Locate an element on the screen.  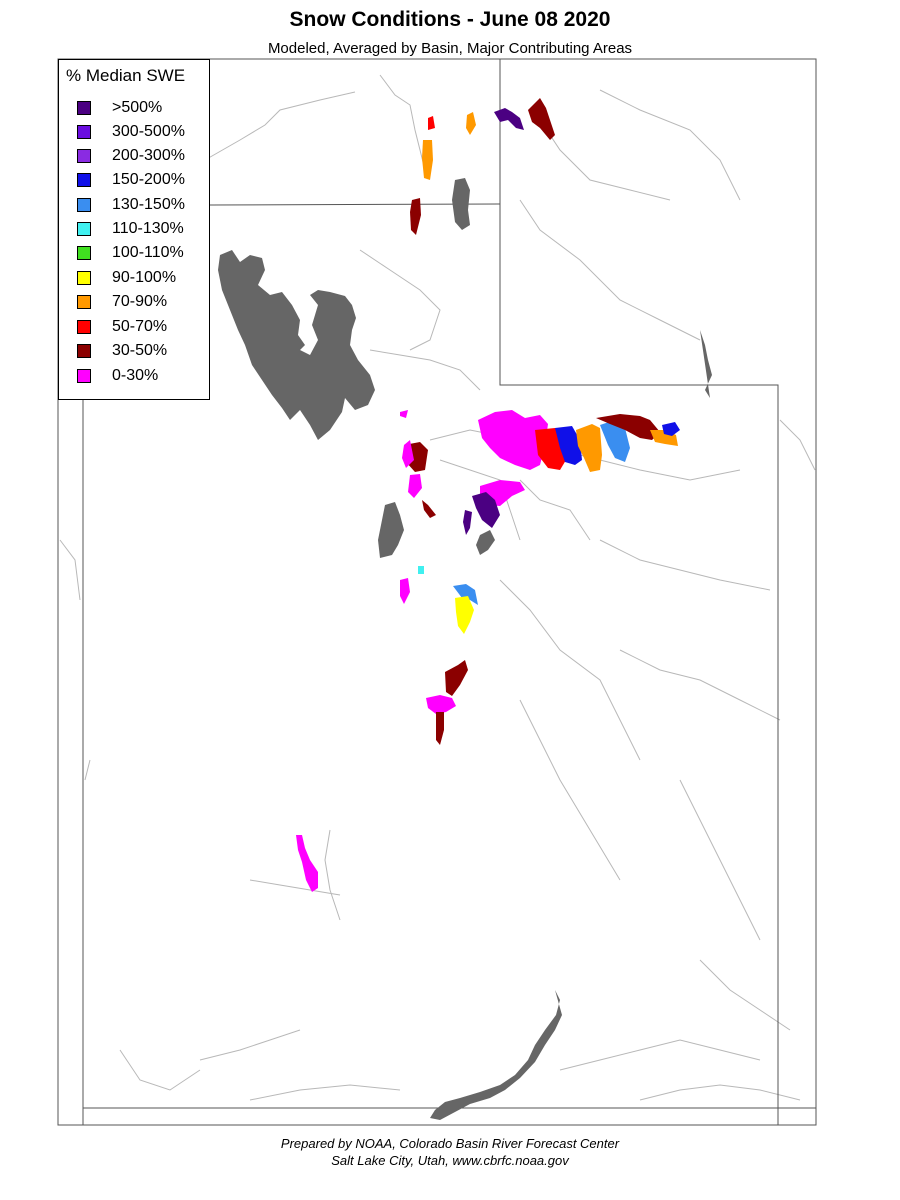
legend-item: 90-100% is located at coordinates (142, 280).